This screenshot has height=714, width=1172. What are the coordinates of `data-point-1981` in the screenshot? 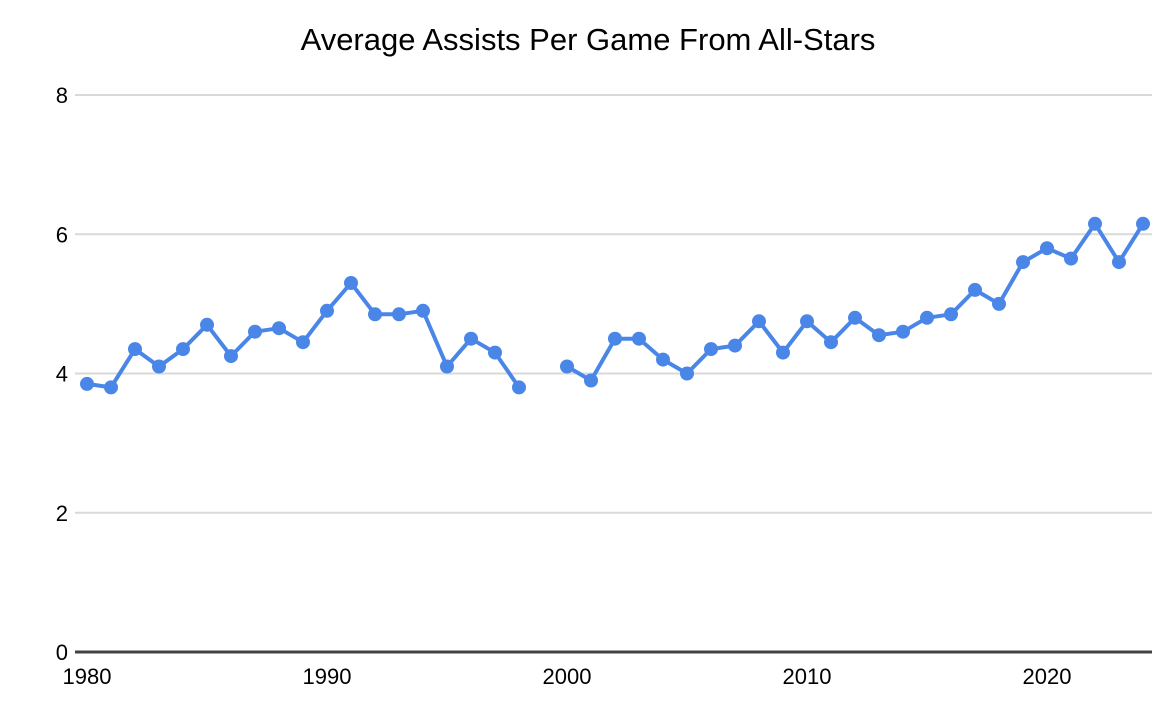 It's located at (111, 387).